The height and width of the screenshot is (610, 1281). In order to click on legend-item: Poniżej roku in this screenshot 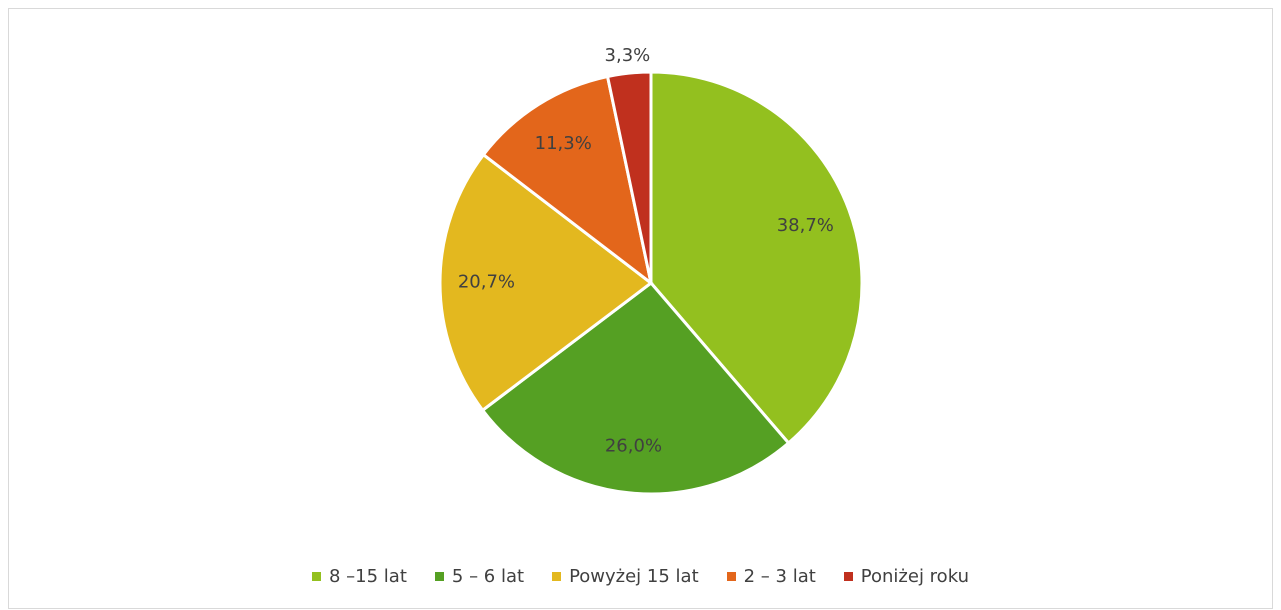, I will do `click(906, 576)`.